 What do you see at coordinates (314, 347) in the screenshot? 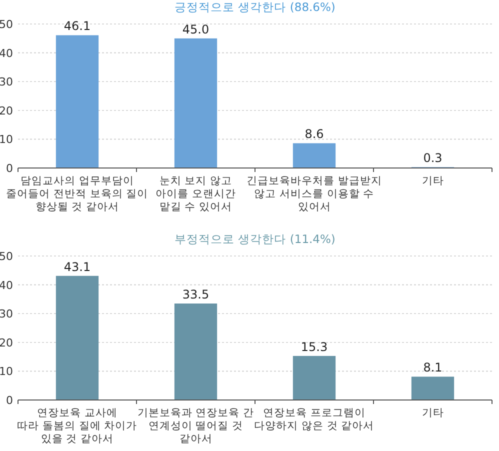
I see `data-label: 15.3` at bounding box center [314, 347].